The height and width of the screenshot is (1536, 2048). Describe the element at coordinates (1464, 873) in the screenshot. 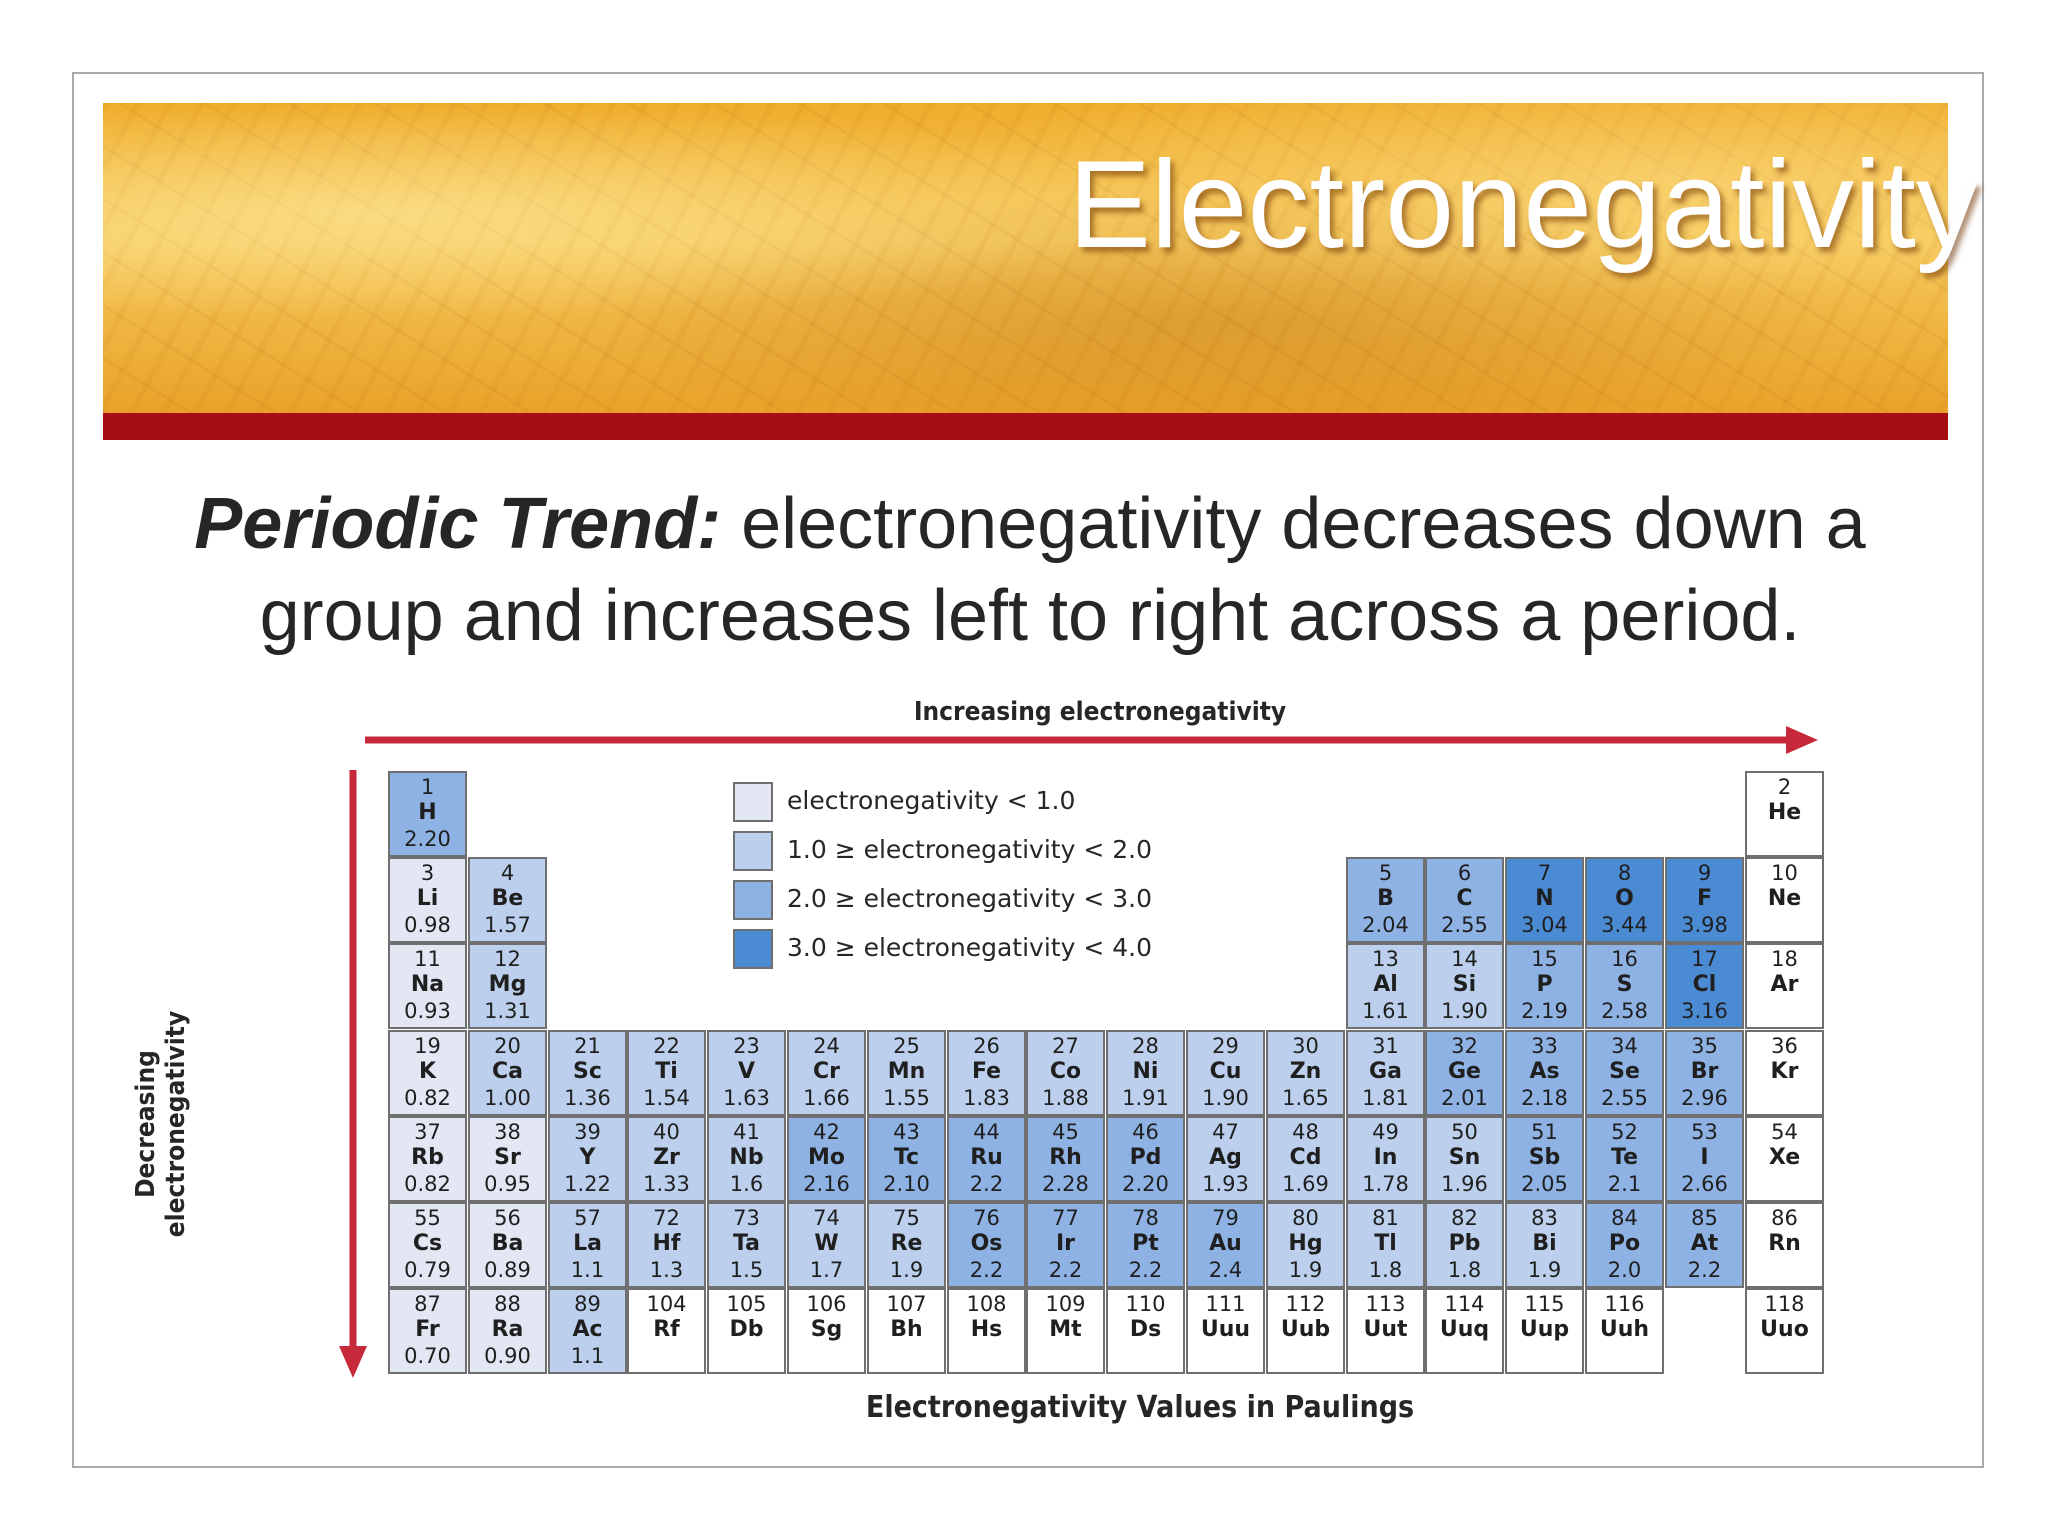

I see `atomic-number: 6` at that location.